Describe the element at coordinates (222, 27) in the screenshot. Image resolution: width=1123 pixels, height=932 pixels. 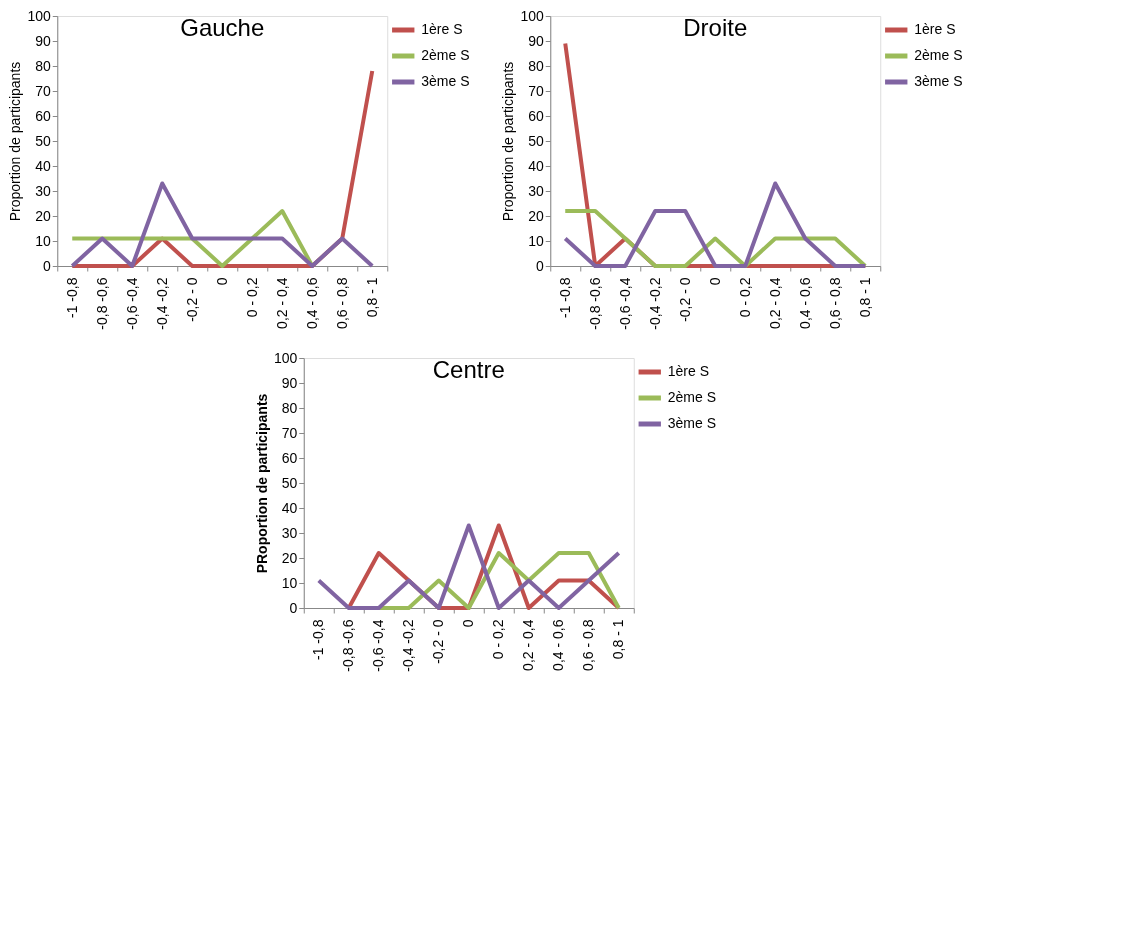
I see `chart-title: Gauche` at that location.